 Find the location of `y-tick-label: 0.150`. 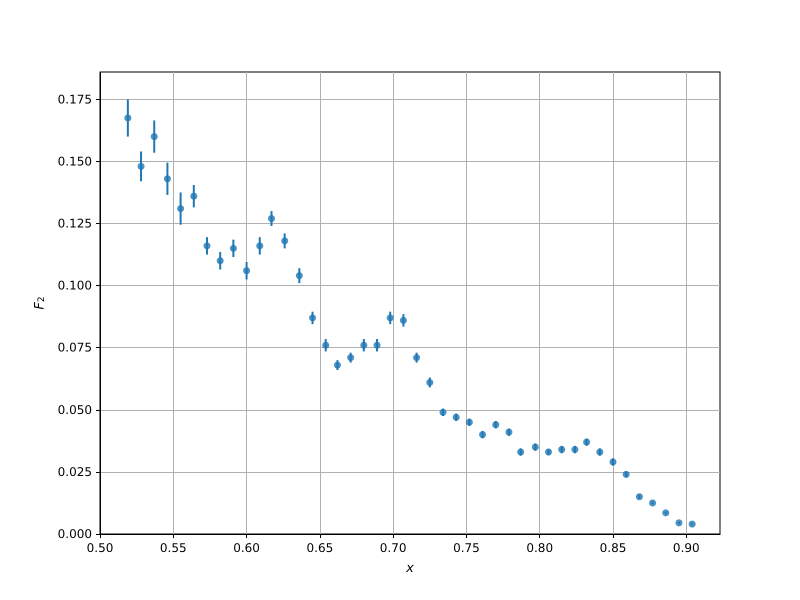

y-tick-label: 0.150 is located at coordinates (75, 161).